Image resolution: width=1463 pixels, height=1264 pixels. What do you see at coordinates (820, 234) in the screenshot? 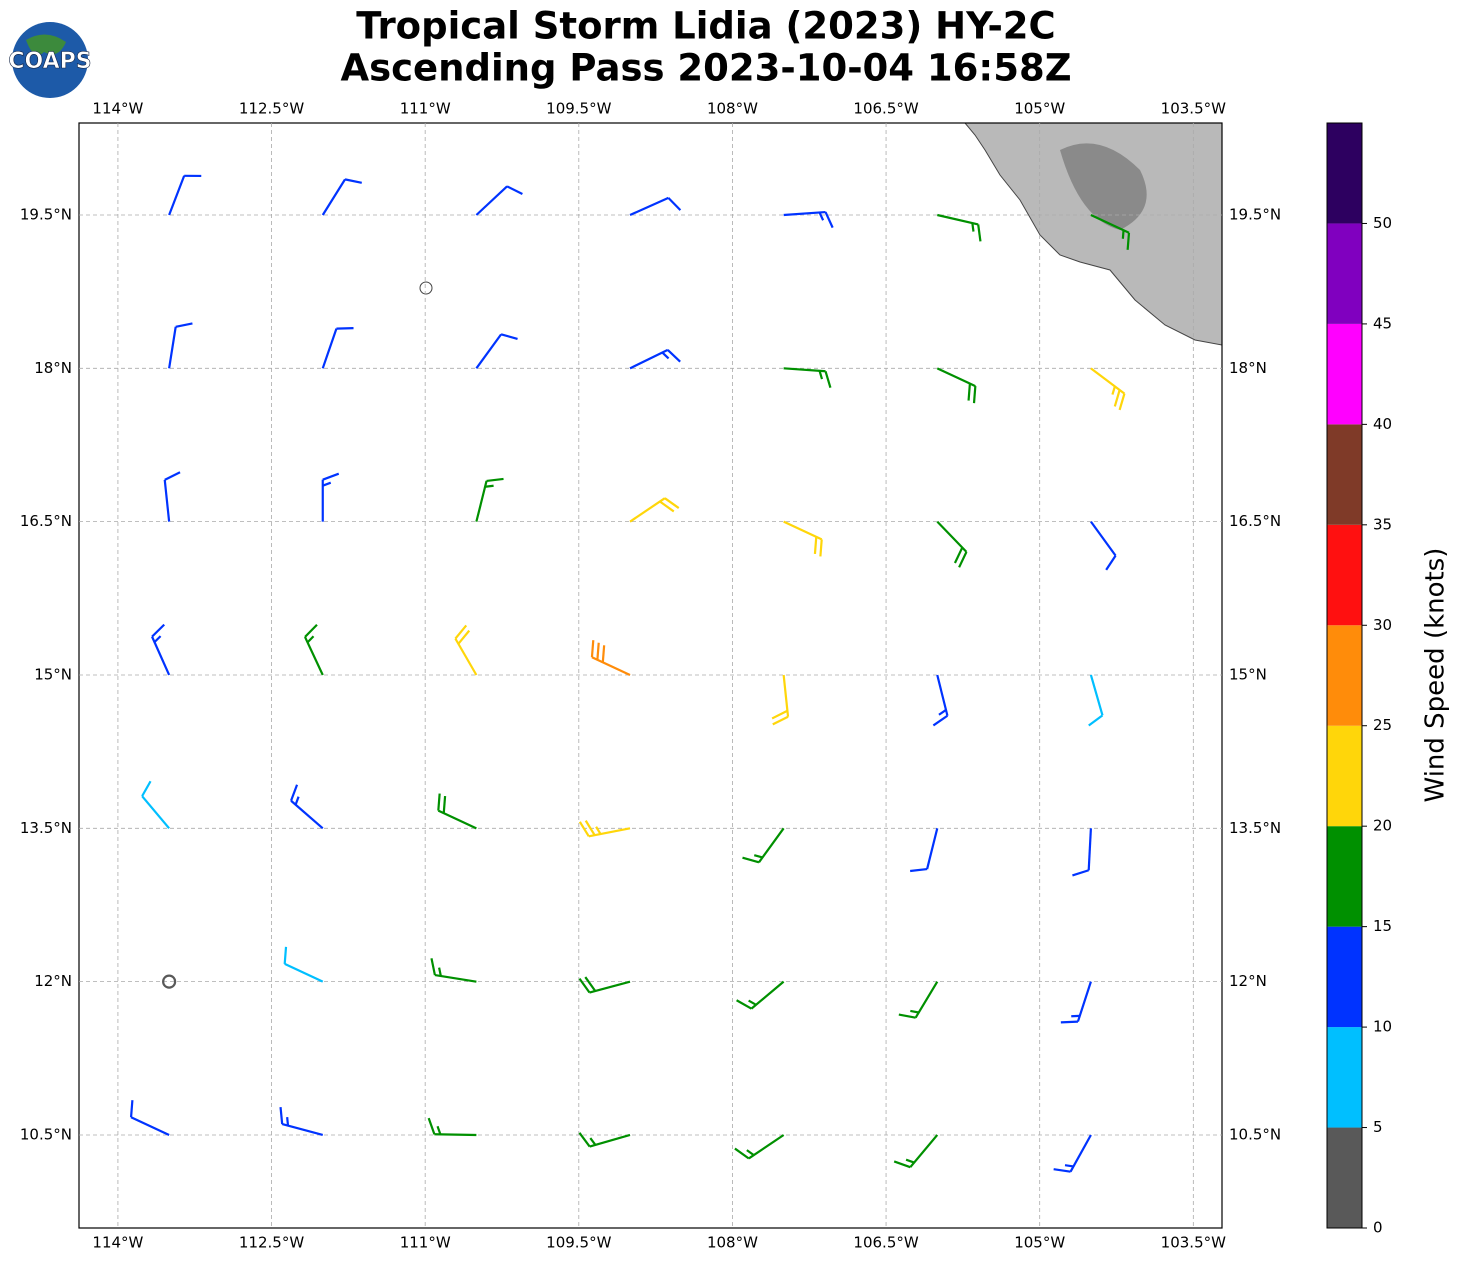
I see `land-layer` at bounding box center [820, 234].